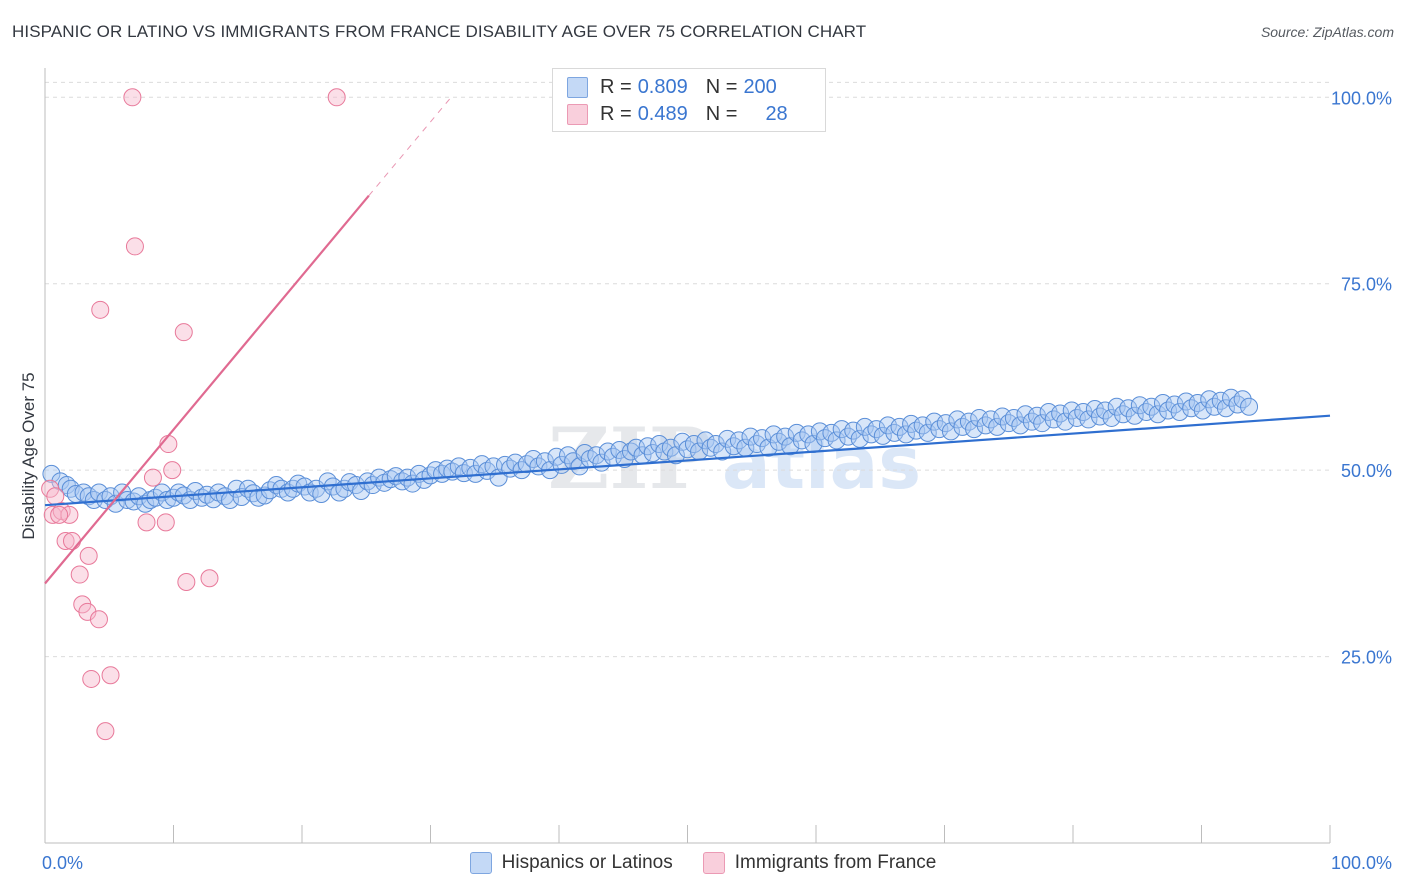 This screenshot has width=1406, height=892. Describe the element at coordinates (480, 863) in the screenshot. I see `legend-swatch-hispanics` at that location.